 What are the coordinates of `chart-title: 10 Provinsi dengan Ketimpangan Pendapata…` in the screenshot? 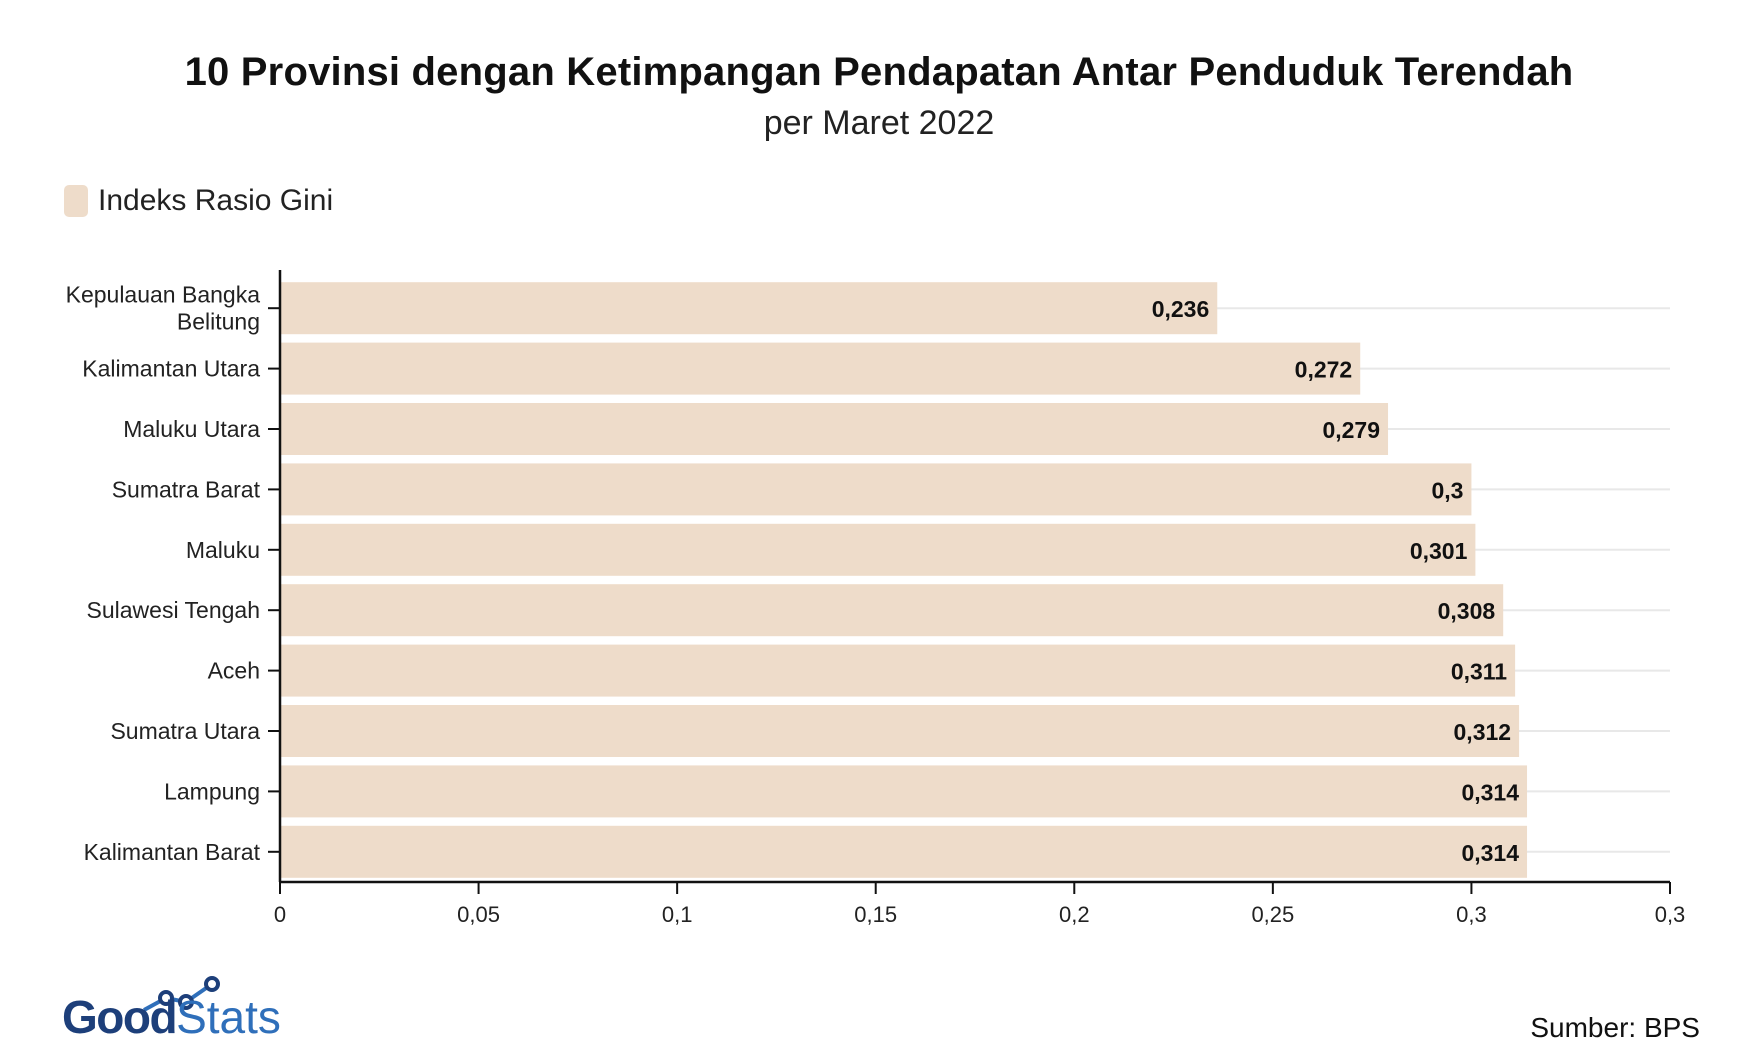 It's located at (879, 72).